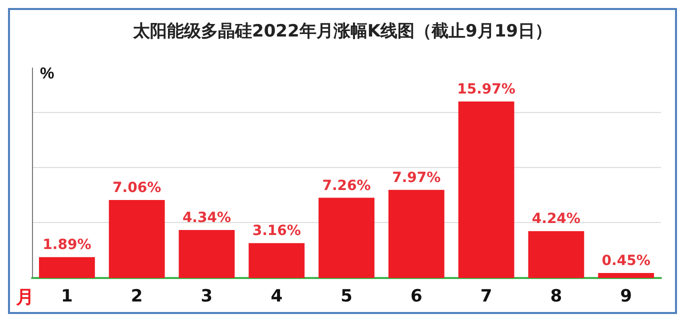  What do you see at coordinates (416, 296) in the screenshot?
I see `x-tick-label: 6` at bounding box center [416, 296].